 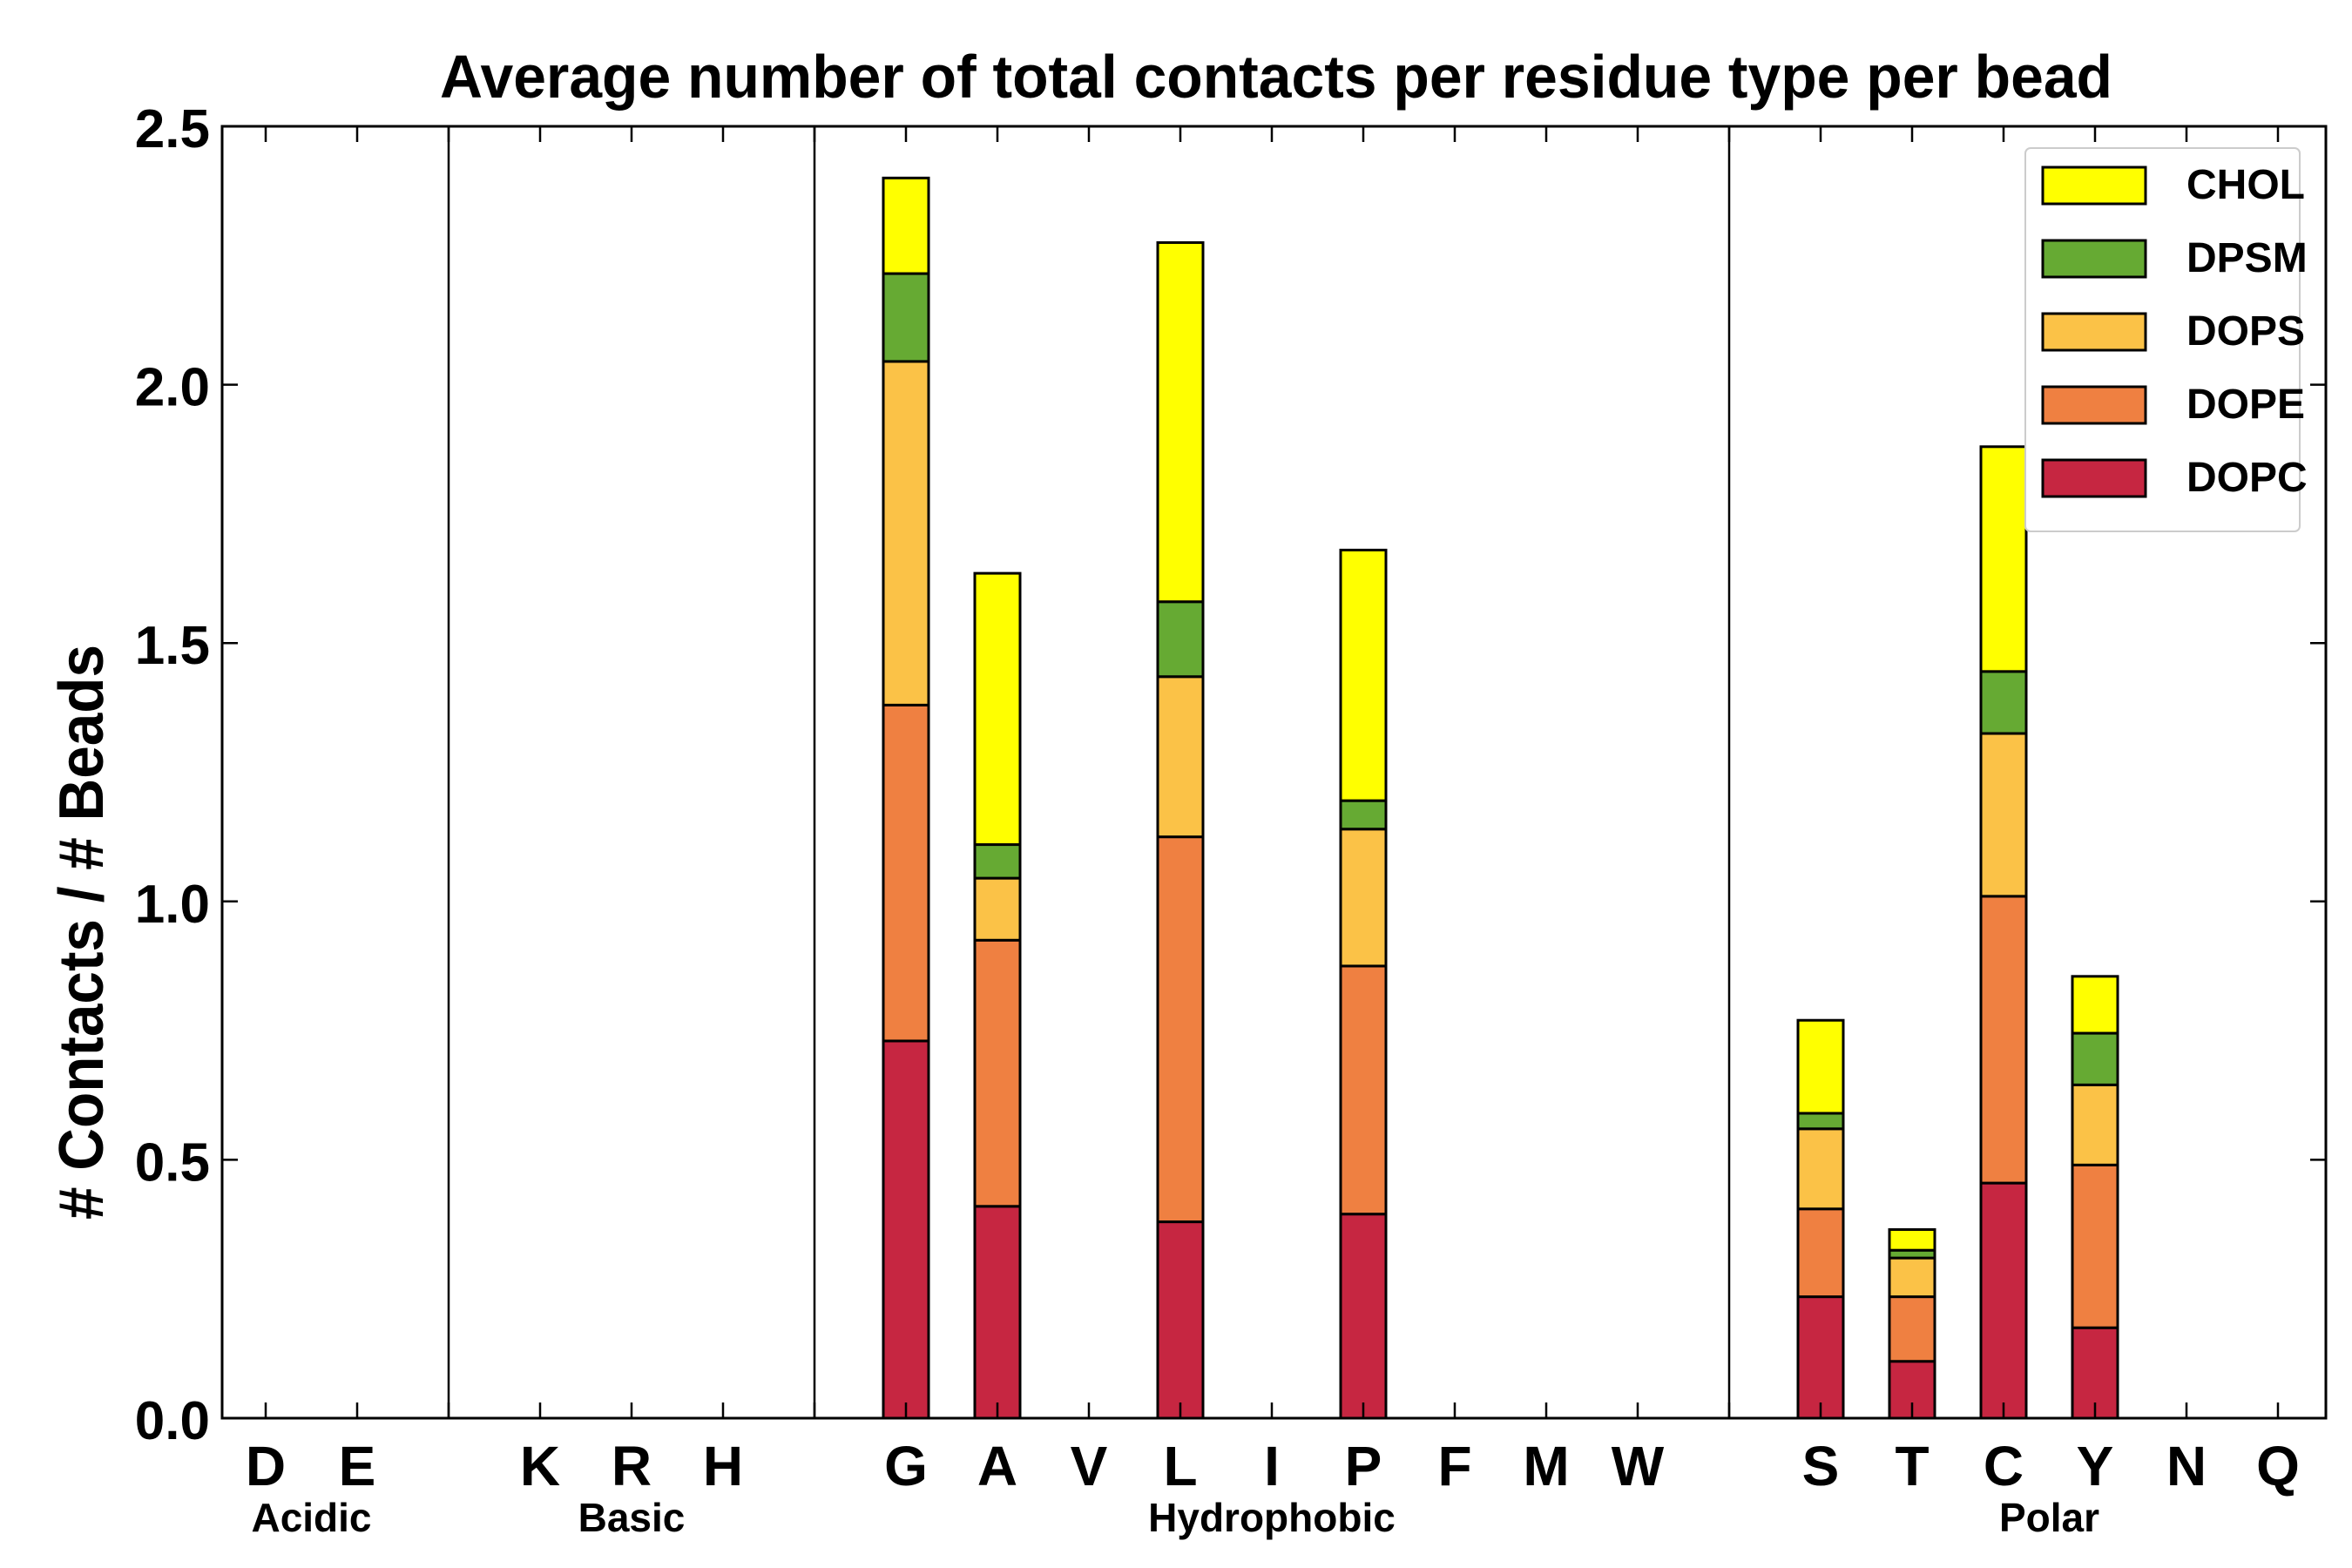 What do you see at coordinates (1363, 1466) in the screenshot?
I see `x-tick-label-P: P` at bounding box center [1363, 1466].